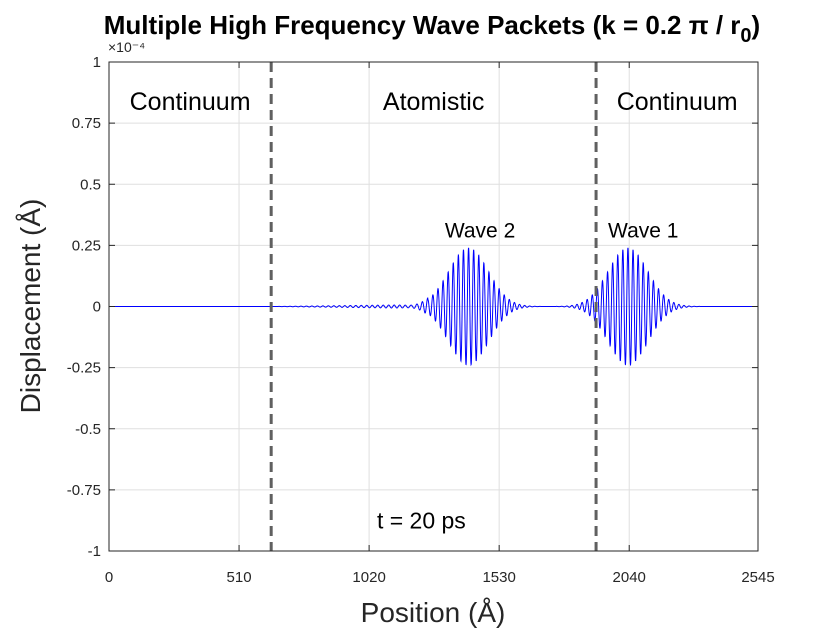 The height and width of the screenshot is (630, 840). I want to click on series-line-displacement, so click(433, 307).